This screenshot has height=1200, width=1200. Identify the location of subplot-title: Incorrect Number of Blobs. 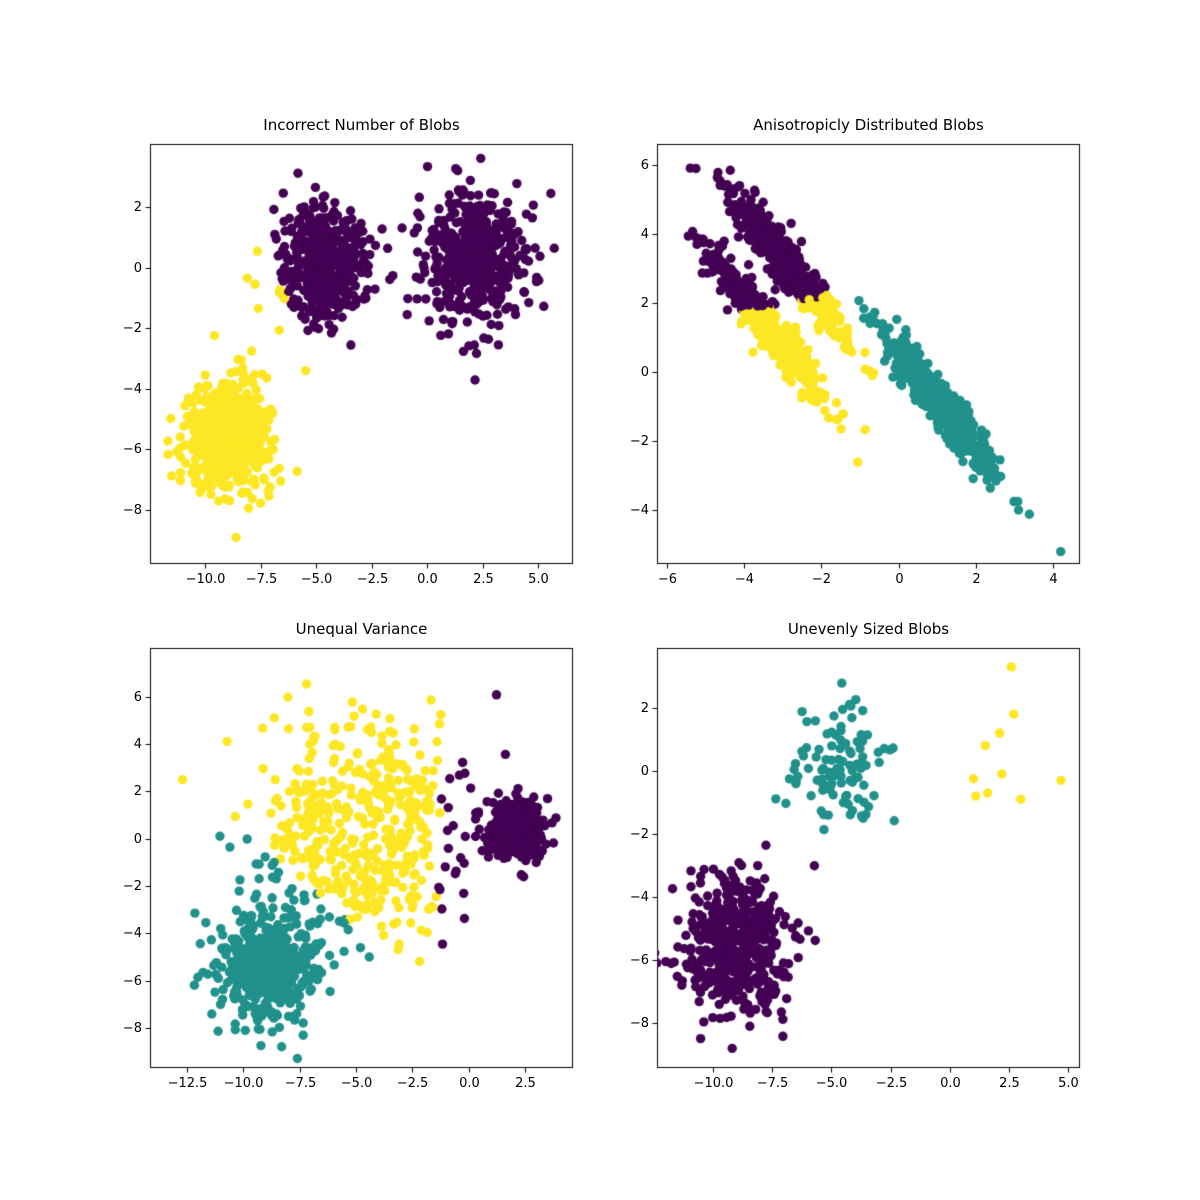
(361, 125).